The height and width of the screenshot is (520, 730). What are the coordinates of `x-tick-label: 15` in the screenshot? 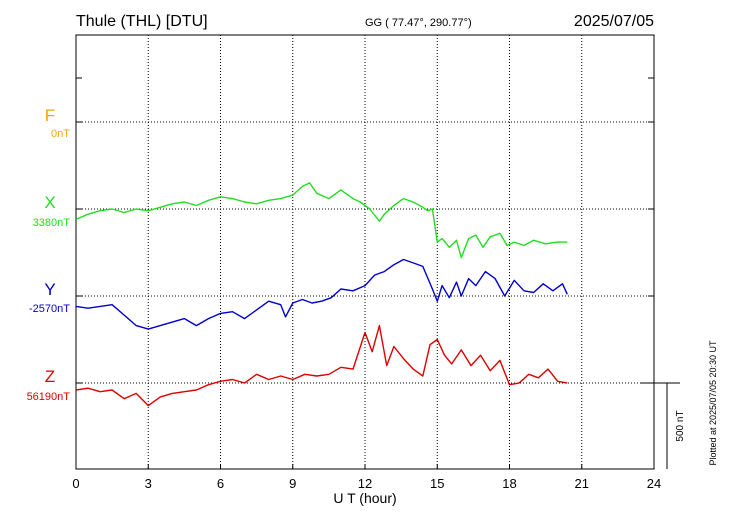 It's located at (437, 483).